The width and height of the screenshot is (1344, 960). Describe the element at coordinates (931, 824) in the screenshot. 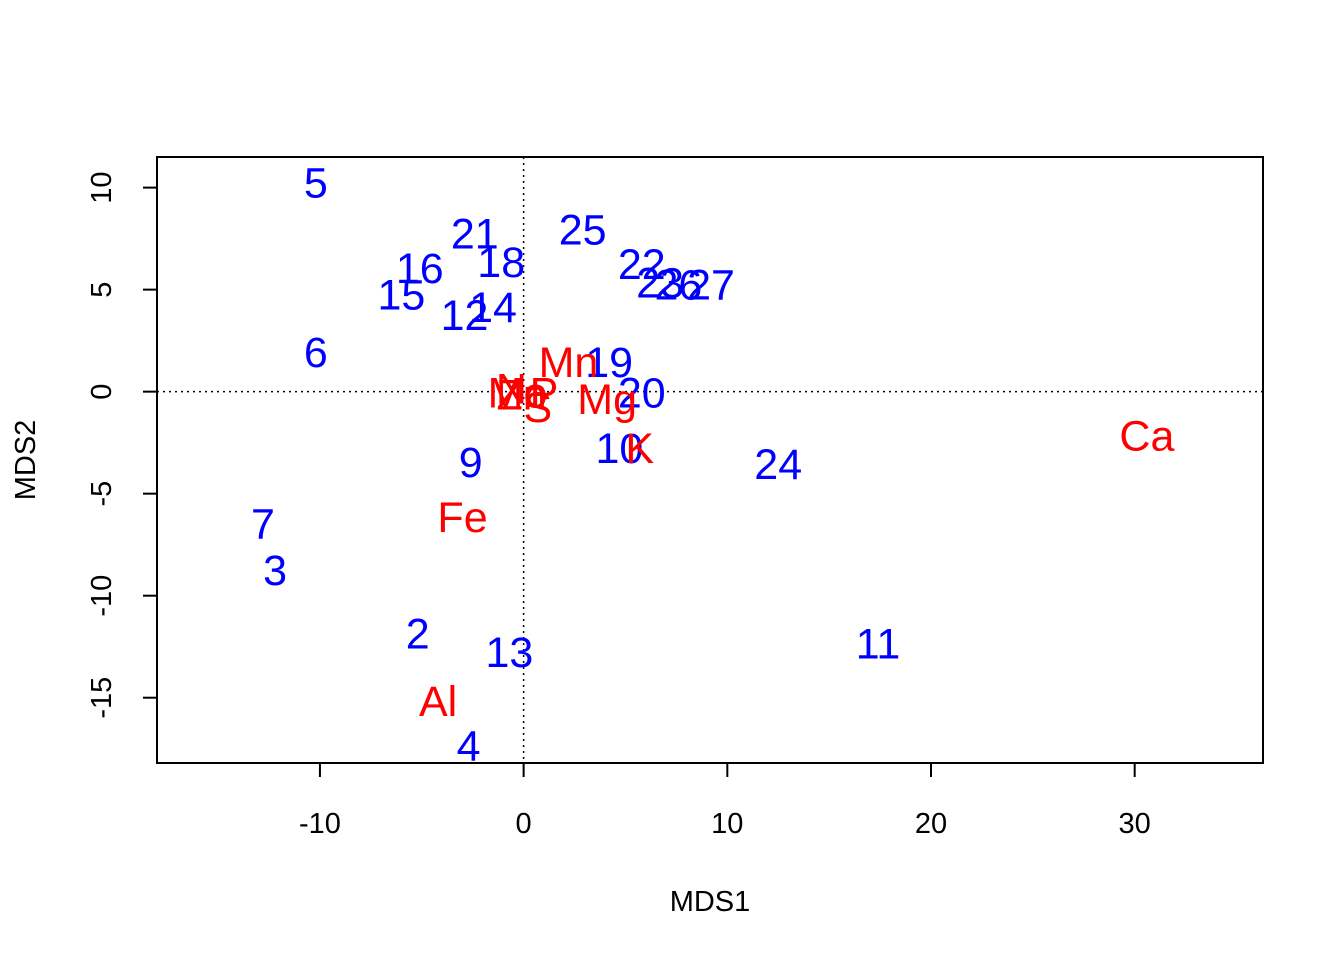

I see `x-tick-label: 20` at that location.